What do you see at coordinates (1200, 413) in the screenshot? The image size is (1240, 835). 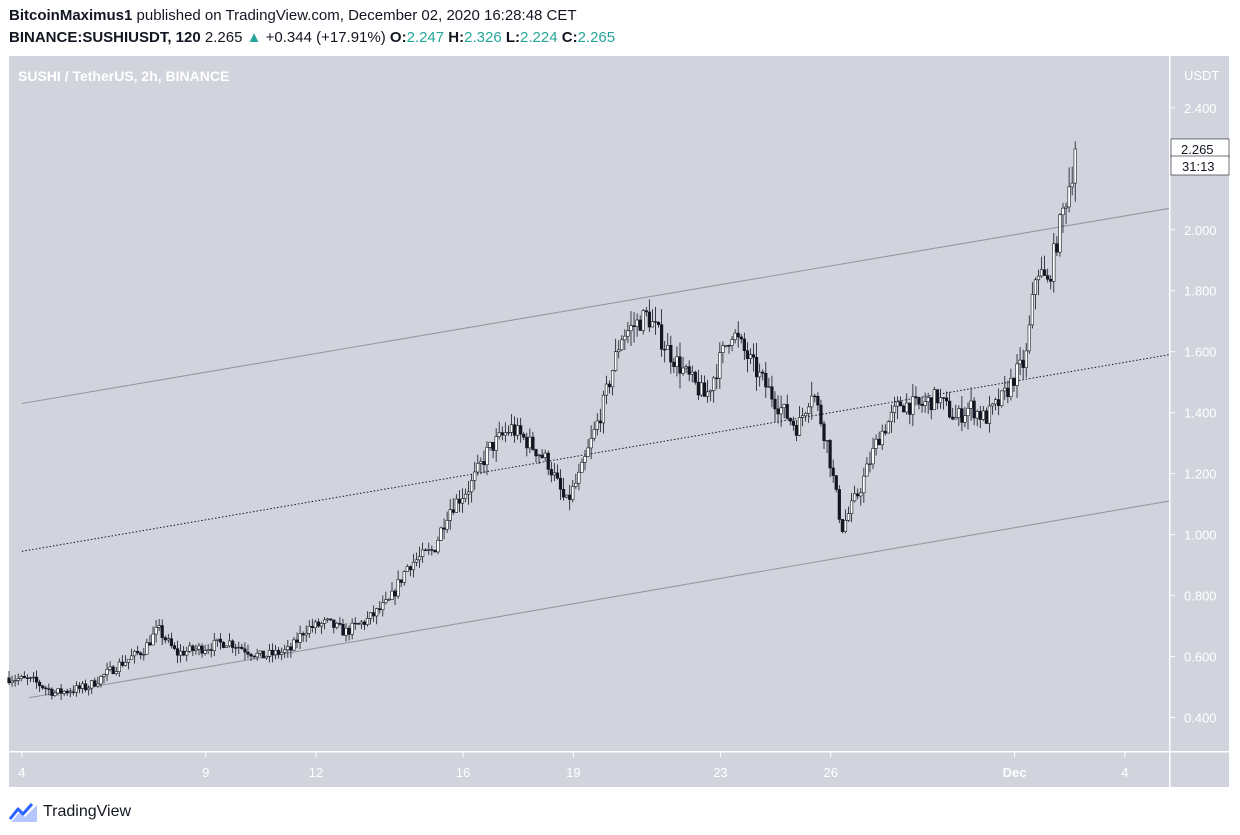 I see `price-tick-label-5: 1.400` at bounding box center [1200, 413].